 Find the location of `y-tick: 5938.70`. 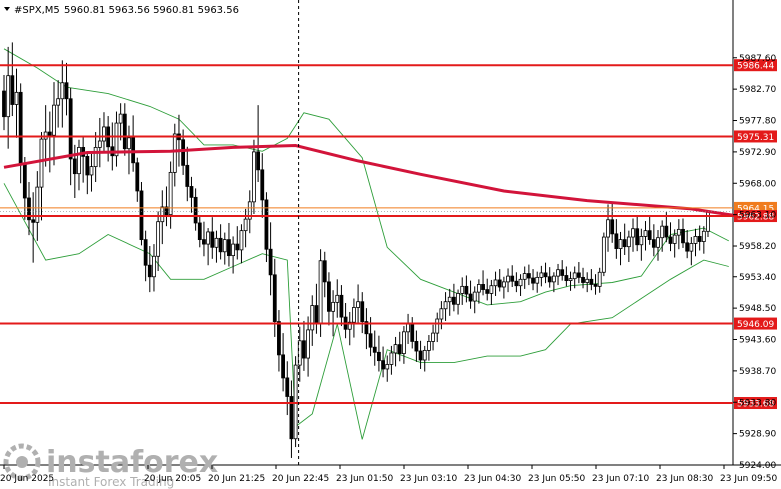

y-tick: 5938.70 is located at coordinates (754, 372).